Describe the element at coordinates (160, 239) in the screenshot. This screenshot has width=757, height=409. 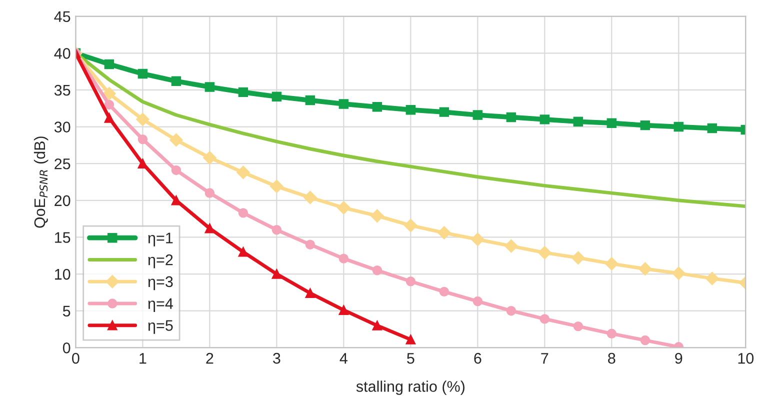
I see `legend-label: η=1` at that location.